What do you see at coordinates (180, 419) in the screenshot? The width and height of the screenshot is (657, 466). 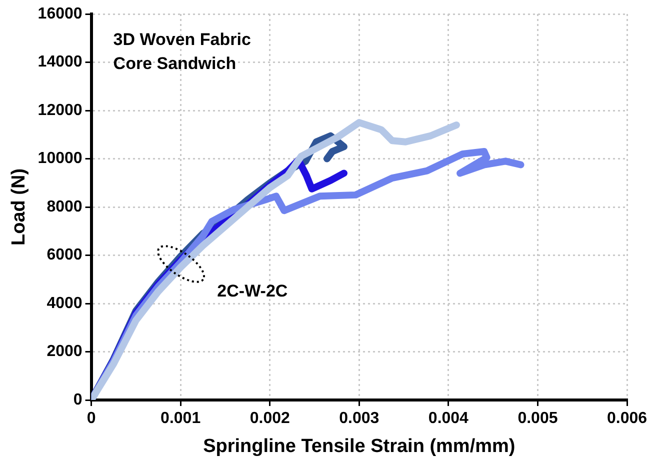 I see `x-tick-label: 0.001` at bounding box center [180, 419].